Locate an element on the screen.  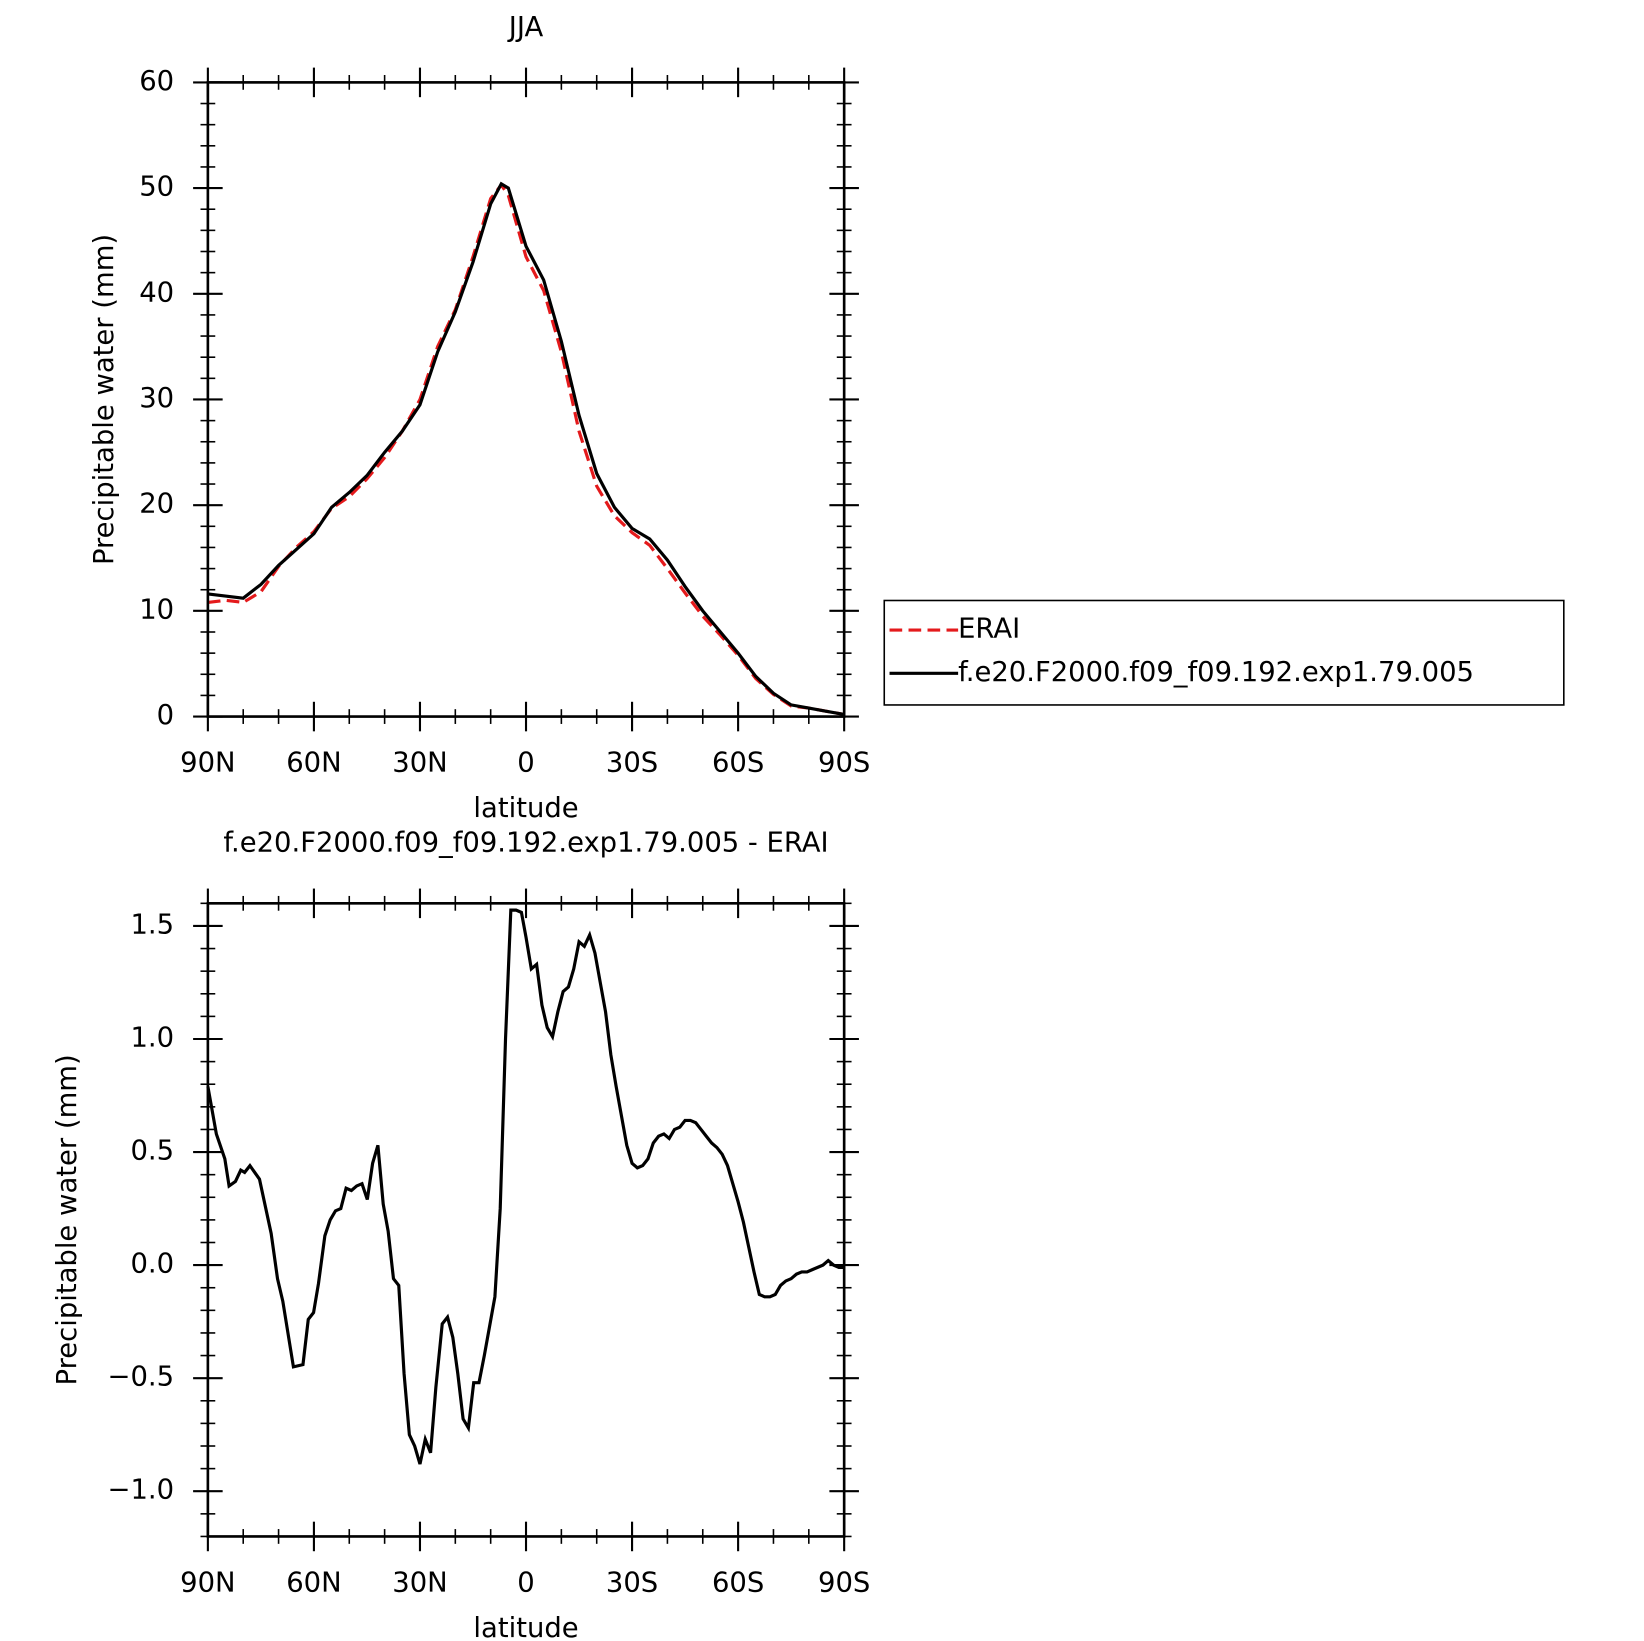
y-tick-label: 20 is located at coordinates (156, 504).